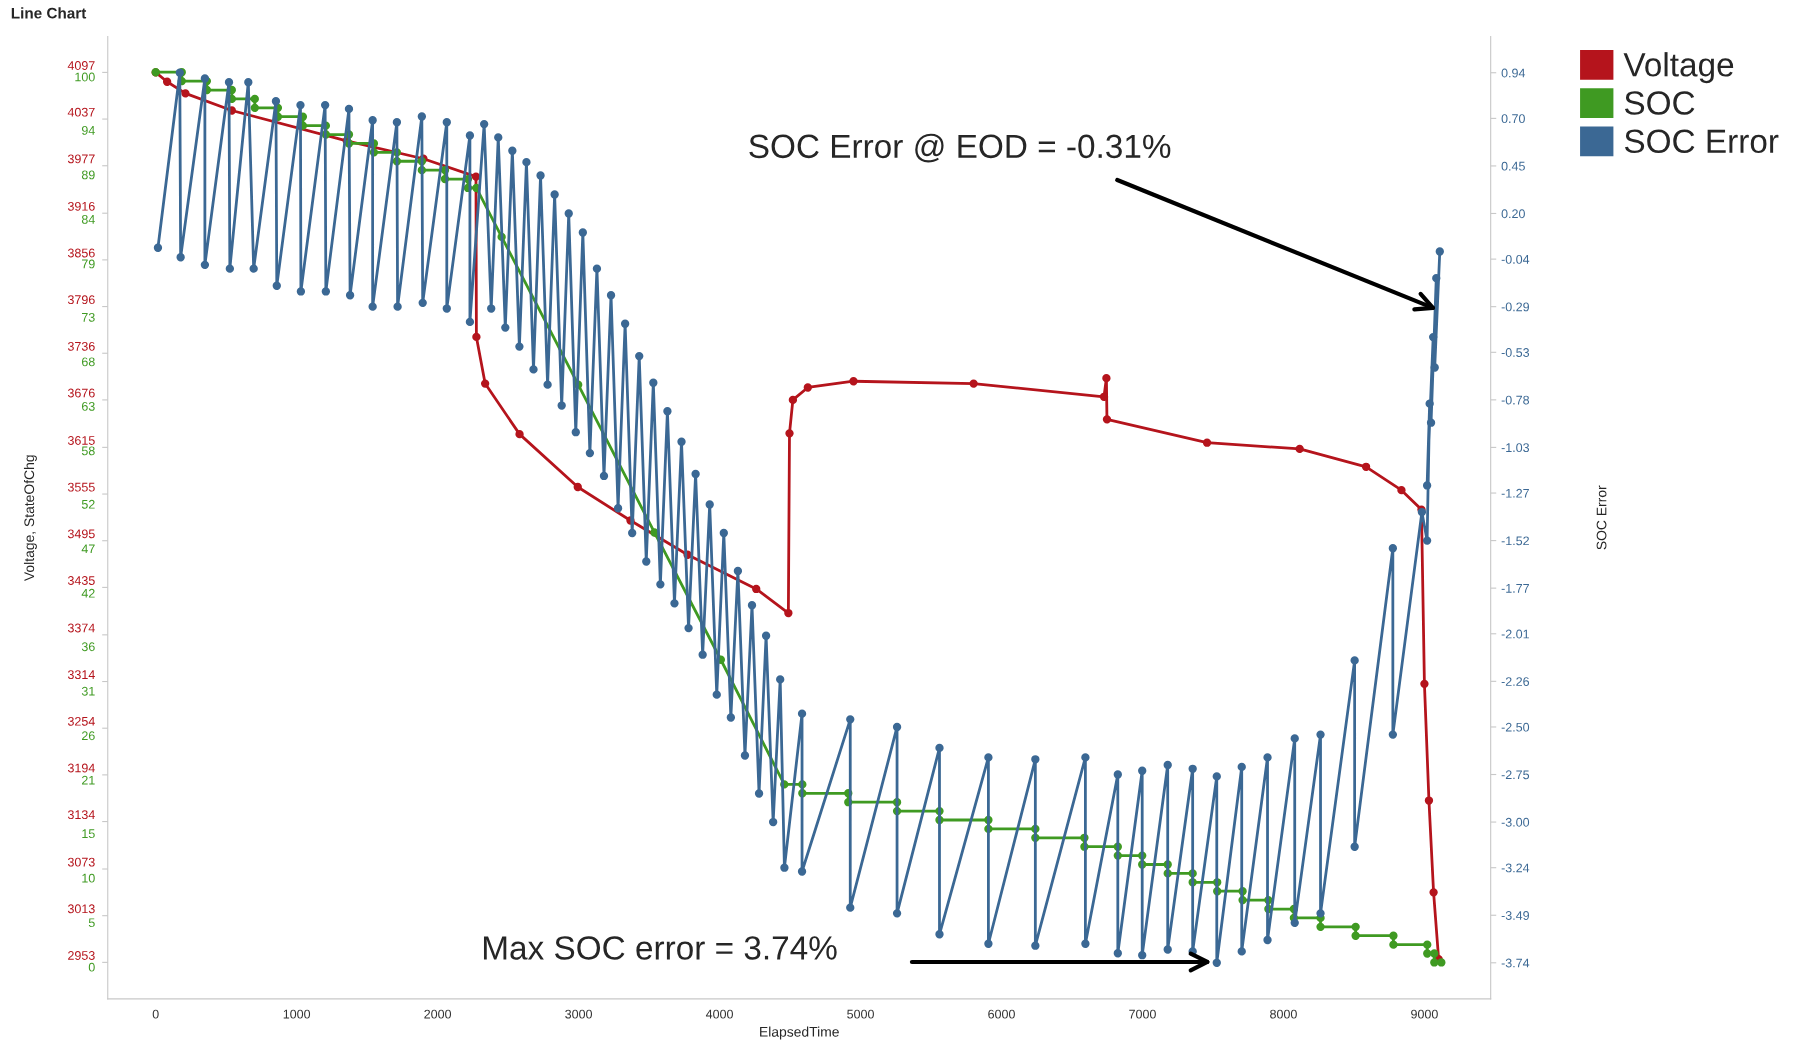  I want to click on x-tick-label: 0, so click(155, 1014).